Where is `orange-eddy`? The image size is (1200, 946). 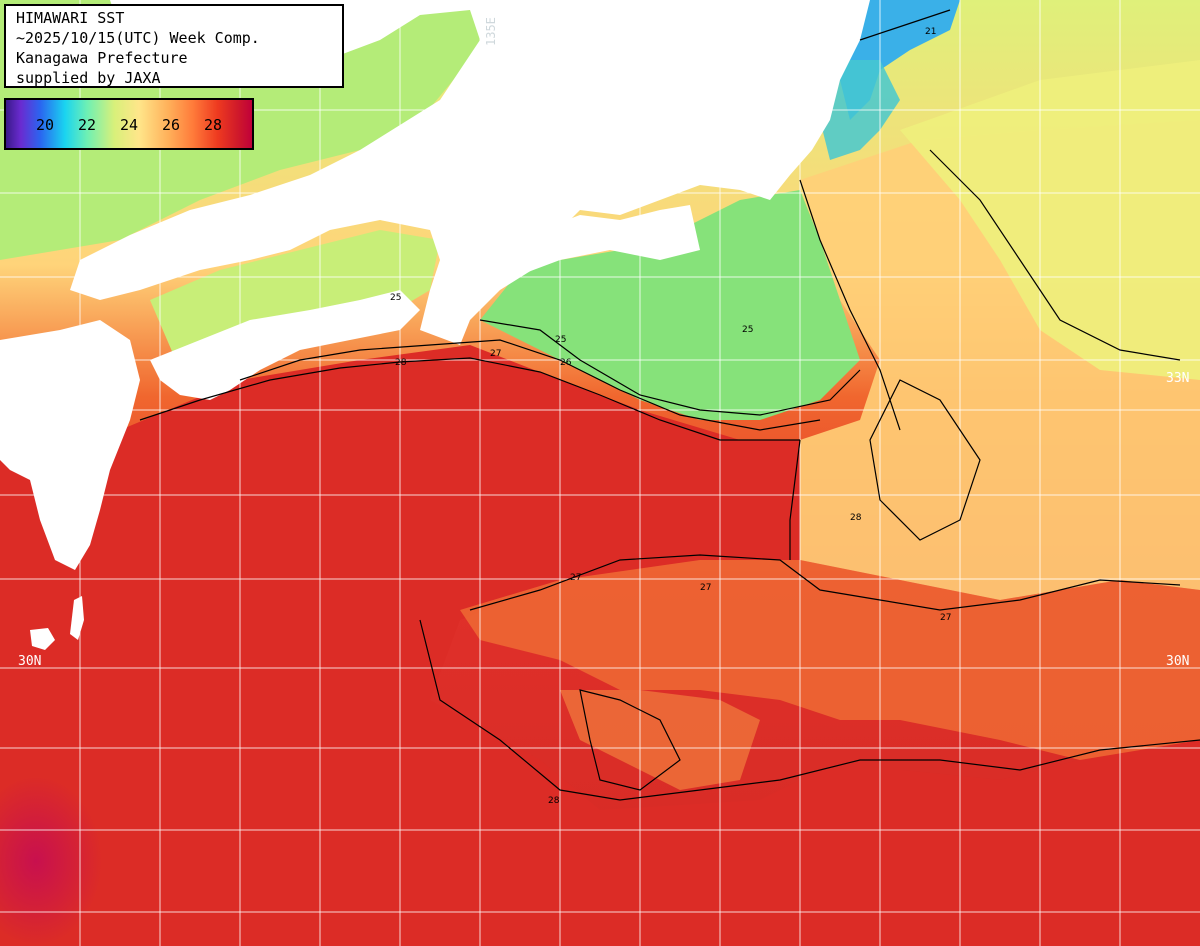
orange-eddy is located at coordinates (660, 740).